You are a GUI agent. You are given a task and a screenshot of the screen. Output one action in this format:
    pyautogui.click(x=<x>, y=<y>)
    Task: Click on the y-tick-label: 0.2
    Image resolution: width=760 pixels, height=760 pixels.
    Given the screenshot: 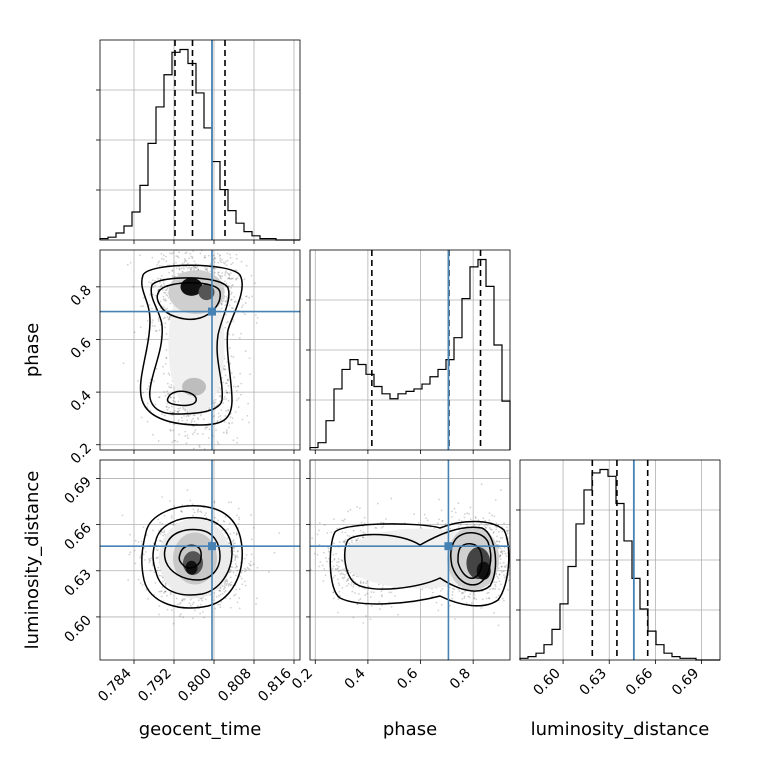 What is the action you would take?
    pyautogui.click(x=81, y=453)
    